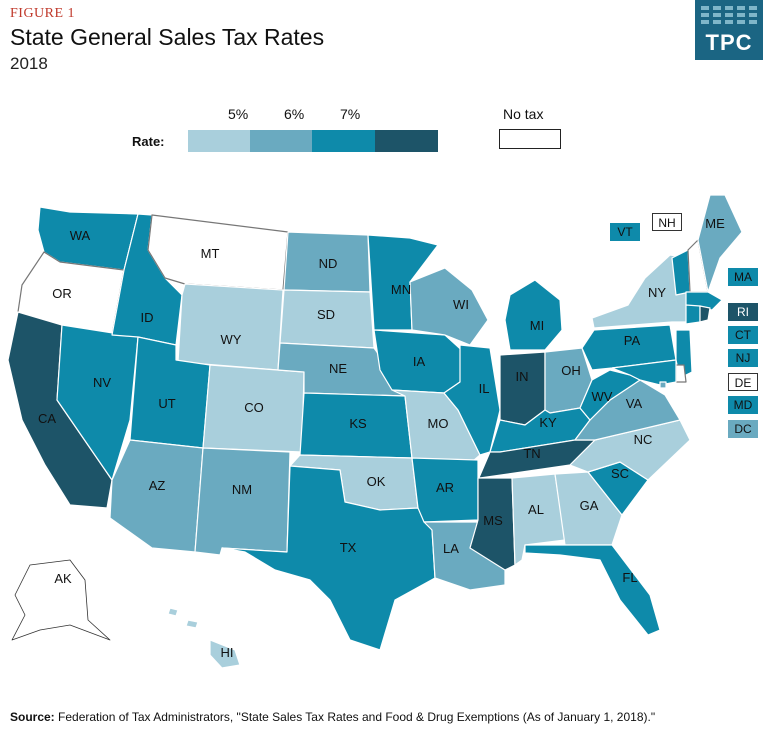 This screenshot has width=765, height=731. What do you see at coordinates (729, 17) in the screenshot?
I see `logo-grid-icon` at bounding box center [729, 17].